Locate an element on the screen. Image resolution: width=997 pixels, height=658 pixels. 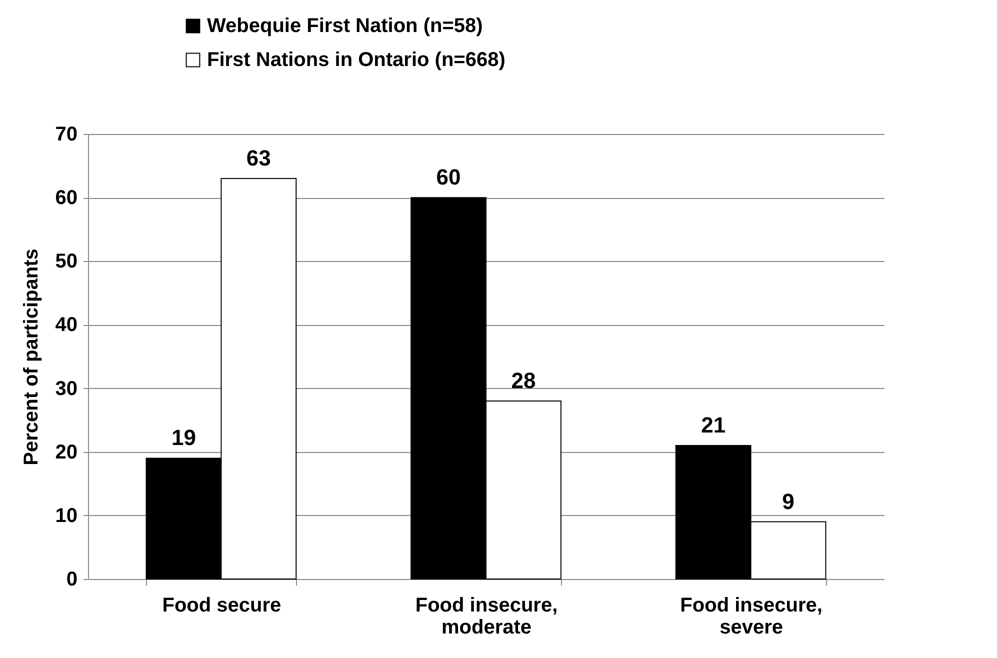
data-label: 21 is located at coordinates (713, 425).